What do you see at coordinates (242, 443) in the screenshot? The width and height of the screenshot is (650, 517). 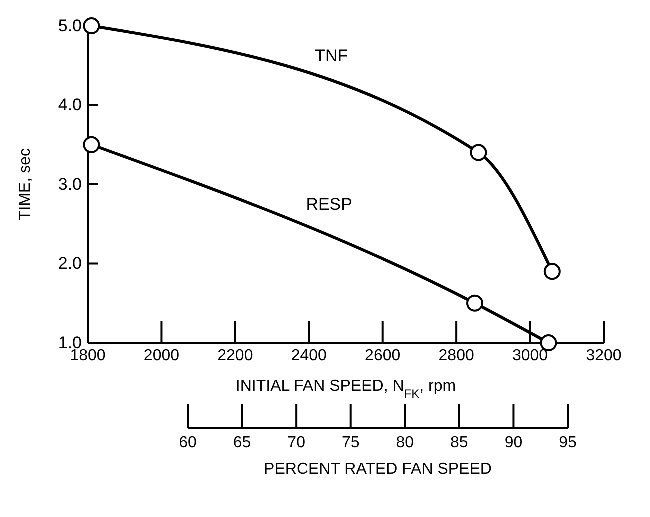 I see `x2-tick-label: 65` at bounding box center [242, 443].